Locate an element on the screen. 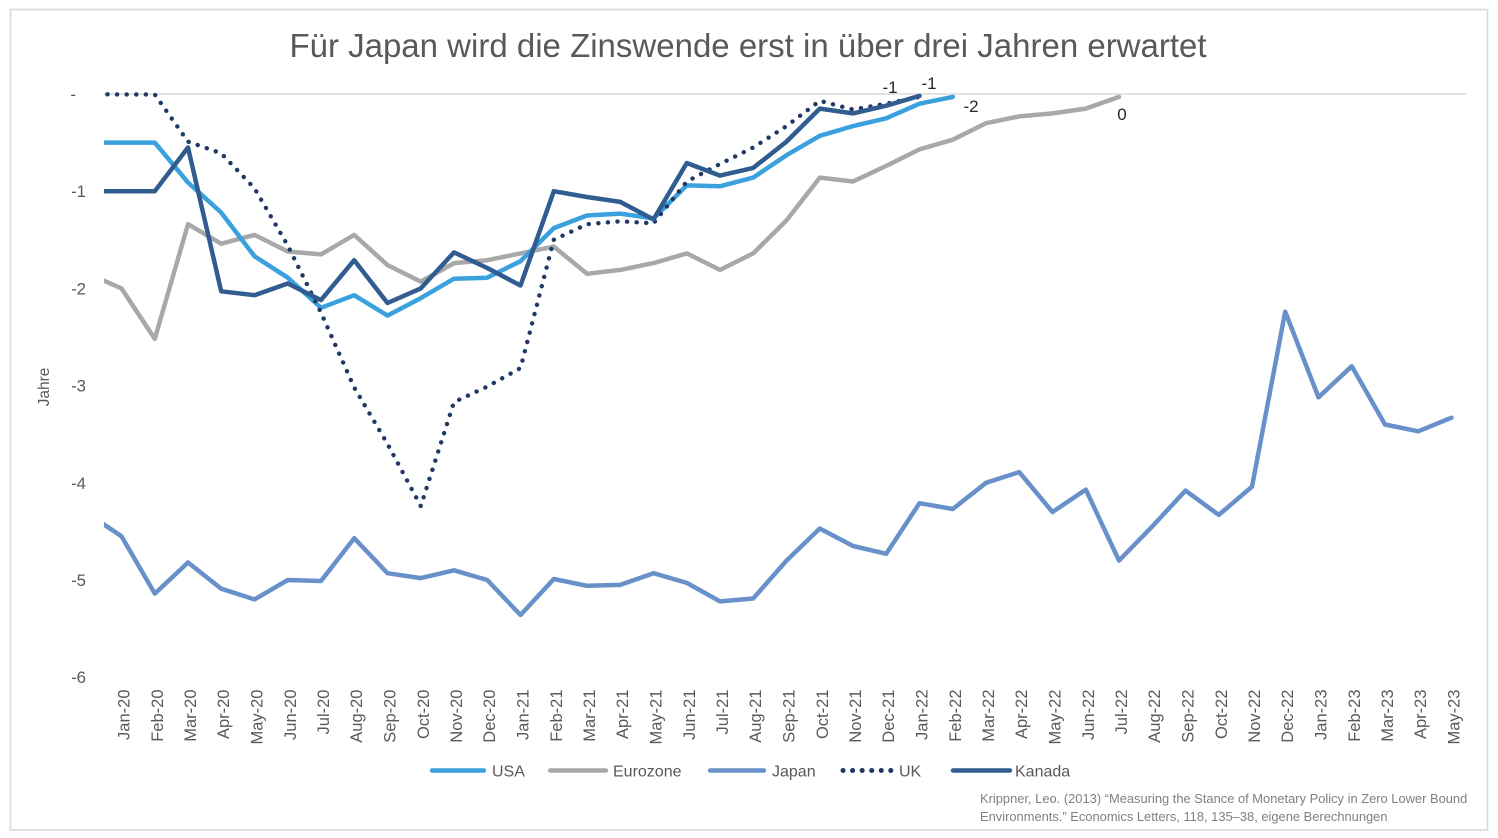 The height and width of the screenshot is (838, 1498). svg-text: Aug-21 is located at coordinates (756, 716).